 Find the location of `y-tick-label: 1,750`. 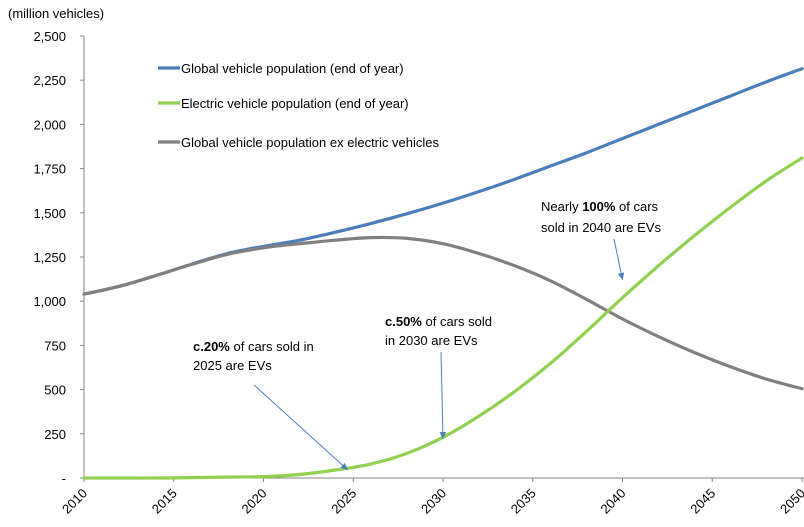

y-tick-label: 1,750 is located at coordinates (49, 169).